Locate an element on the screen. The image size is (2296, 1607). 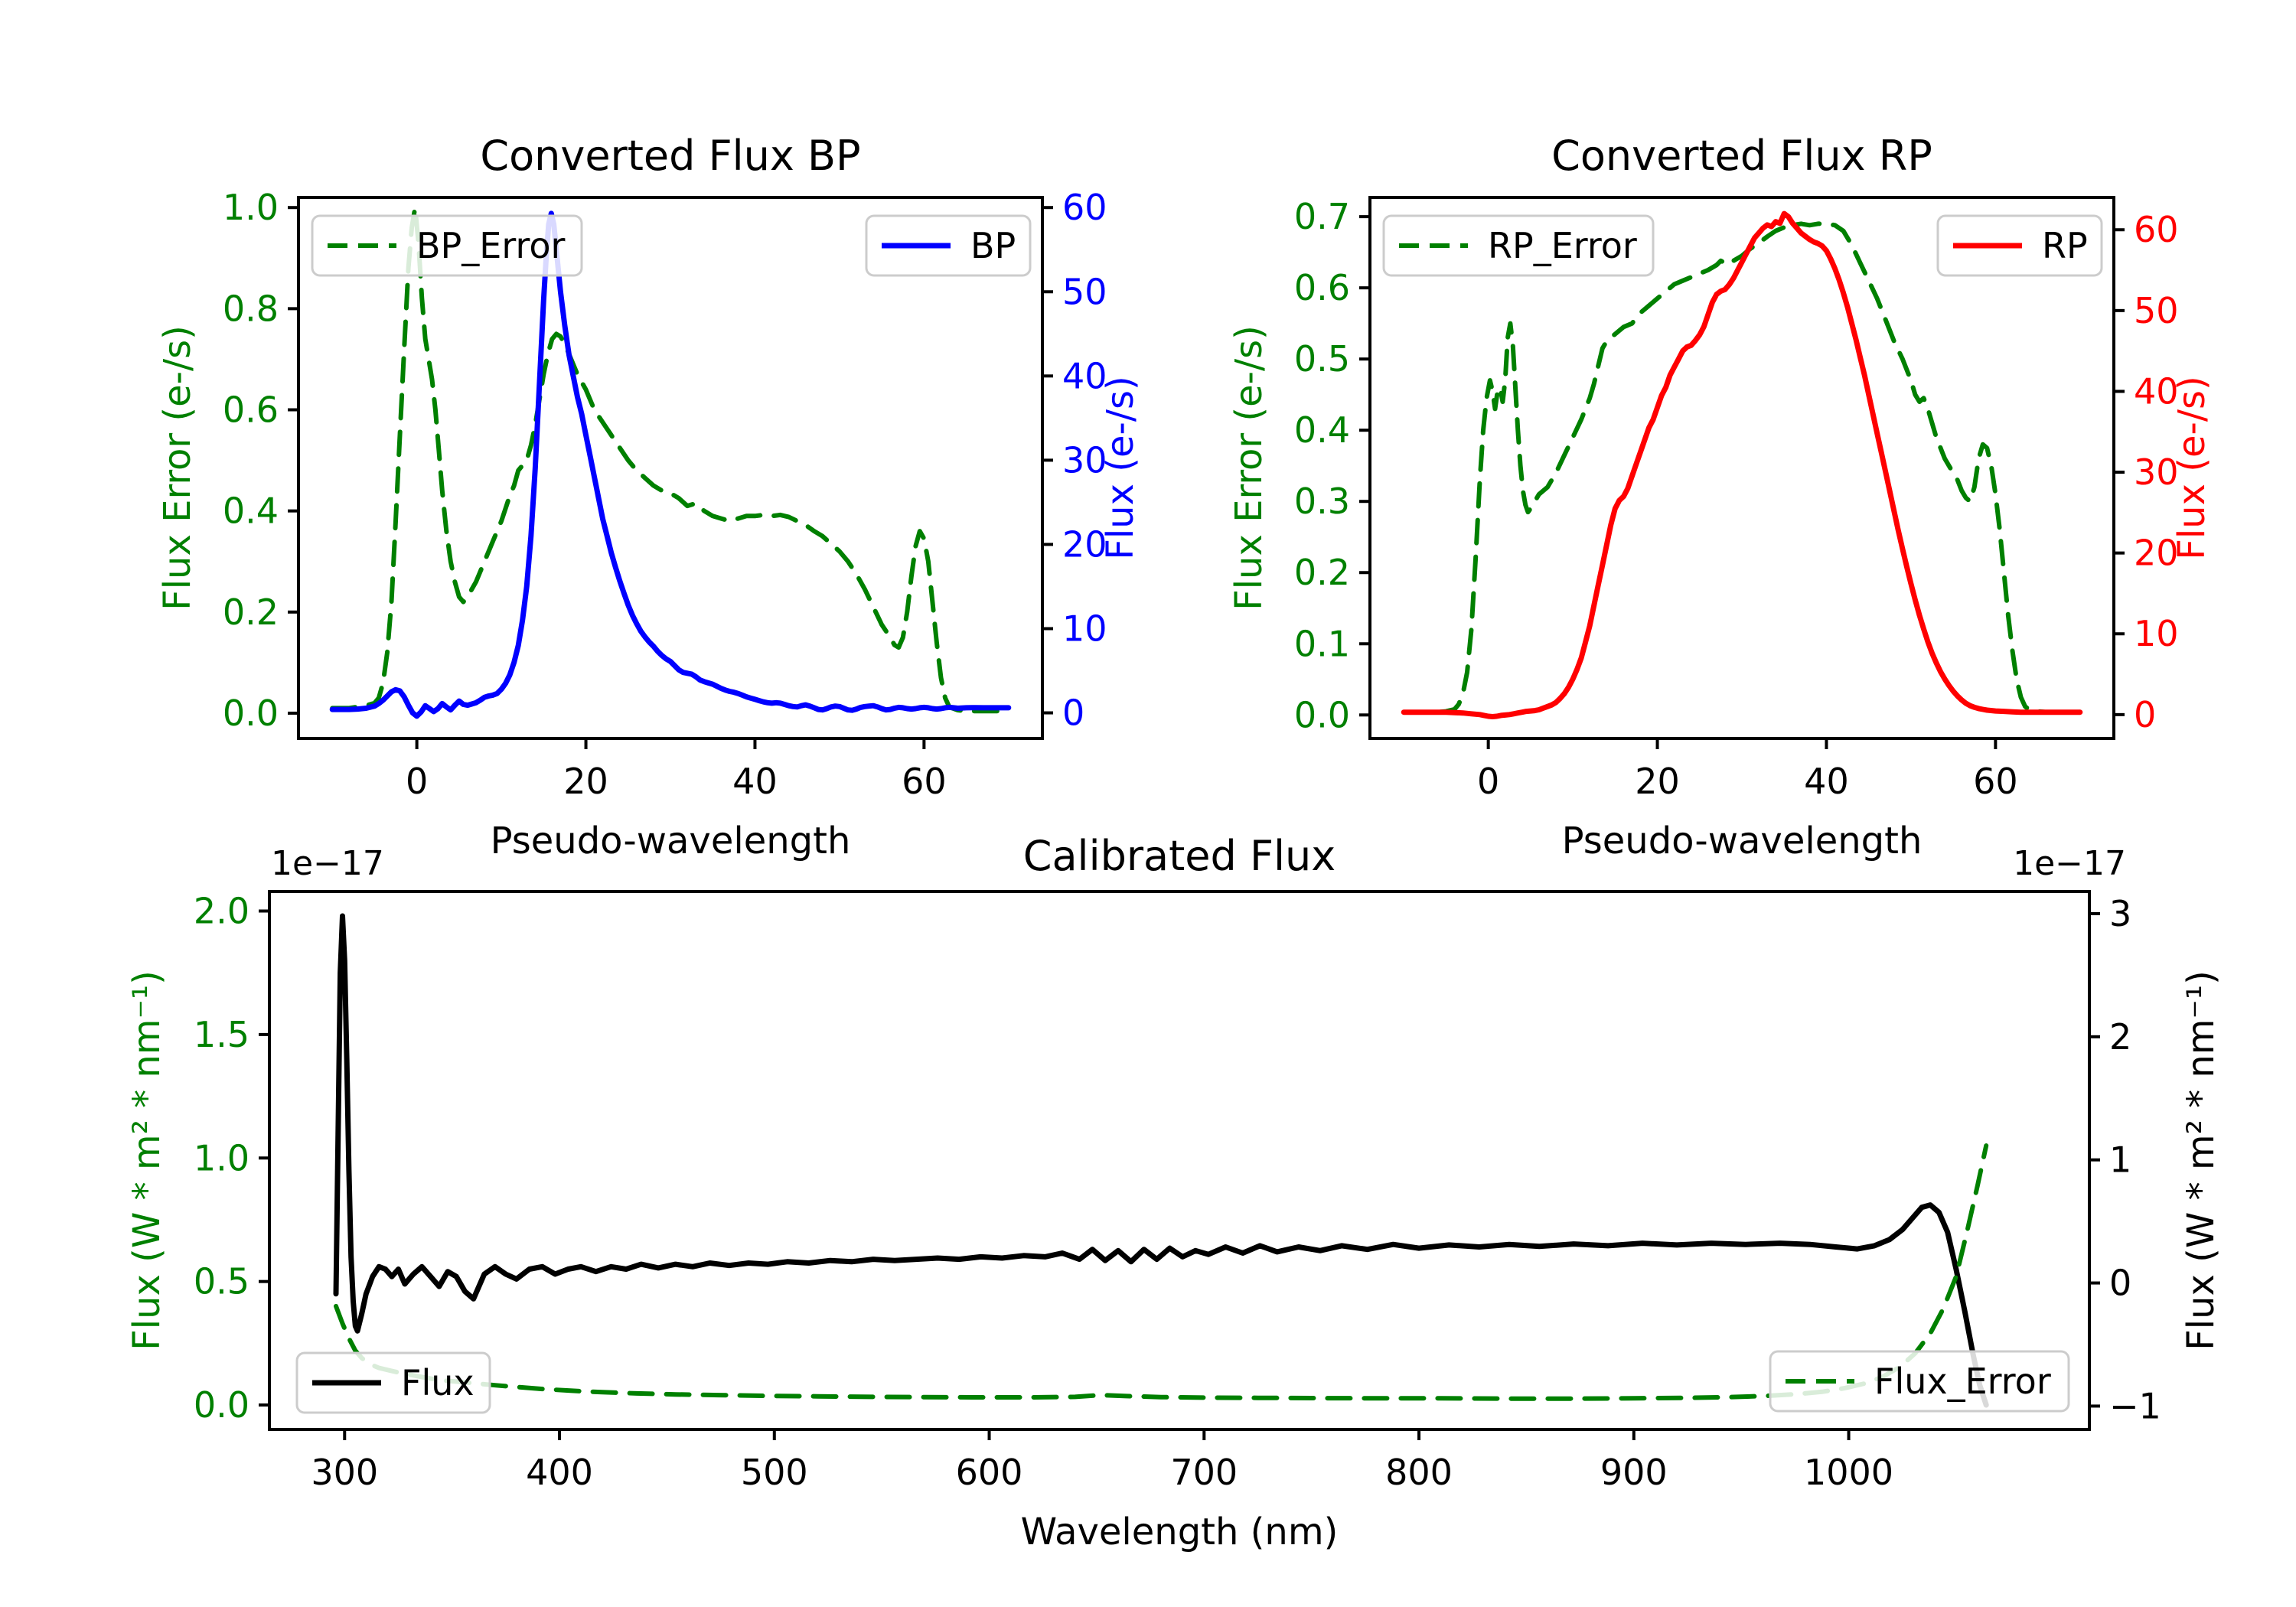
bp-series-line is located at coordinates (670, 464).